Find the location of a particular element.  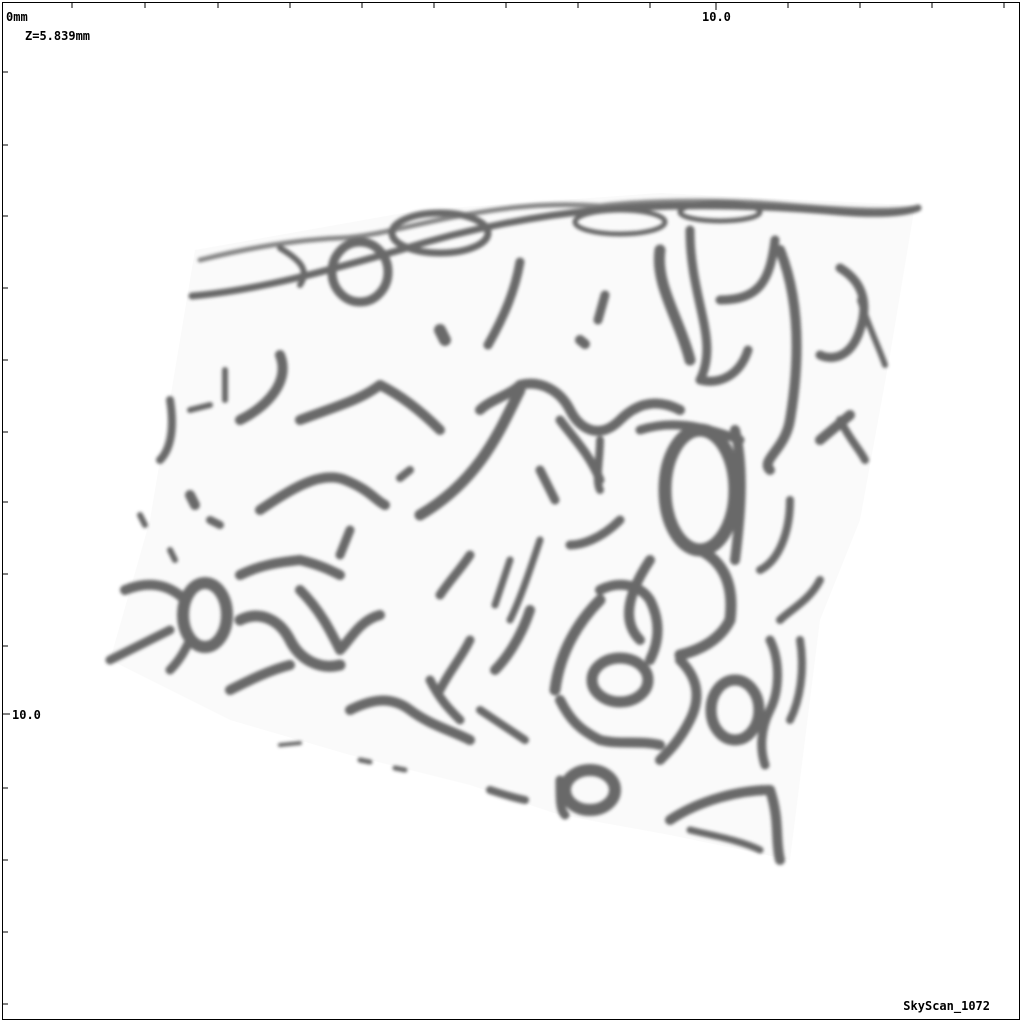

slice-position-label: Z=5.839mm is located at coordinates (58, 36).